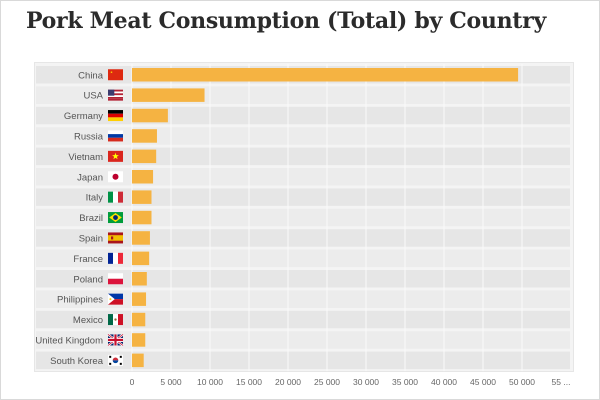 The image size is (600, 400). What do you see at coordinates (142, 197) in the screenshot?
I see `bar-italy` at bounding box center [142, 197].